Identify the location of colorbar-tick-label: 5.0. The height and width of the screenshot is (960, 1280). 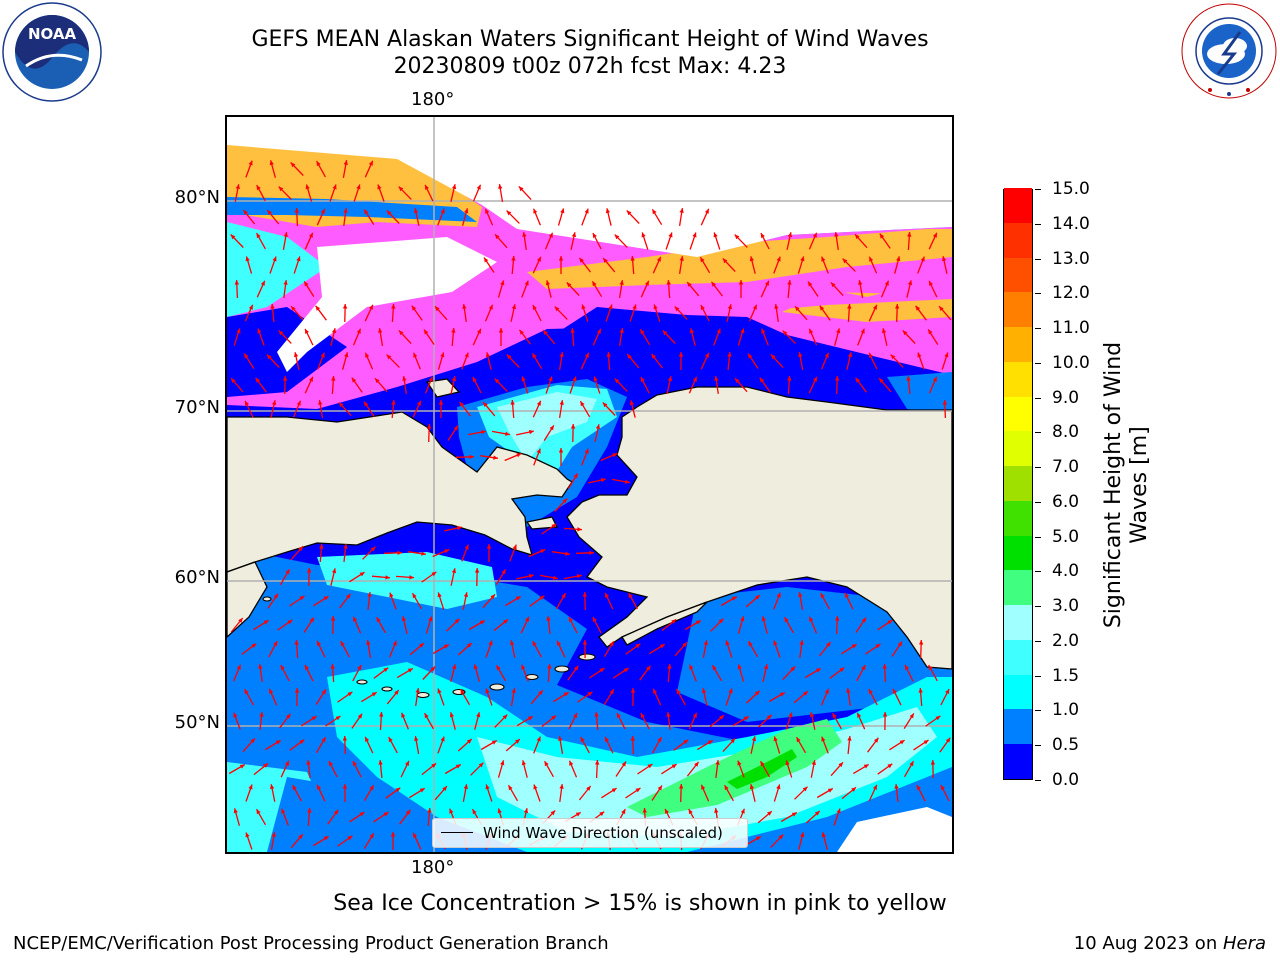
(1066, 536).